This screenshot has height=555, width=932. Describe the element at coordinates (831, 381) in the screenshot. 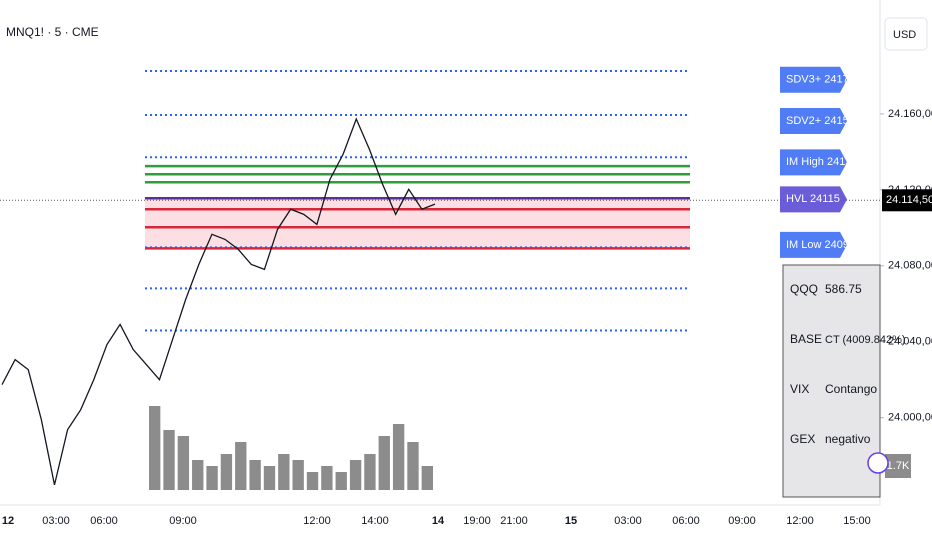

I see `table-bg` at that location.